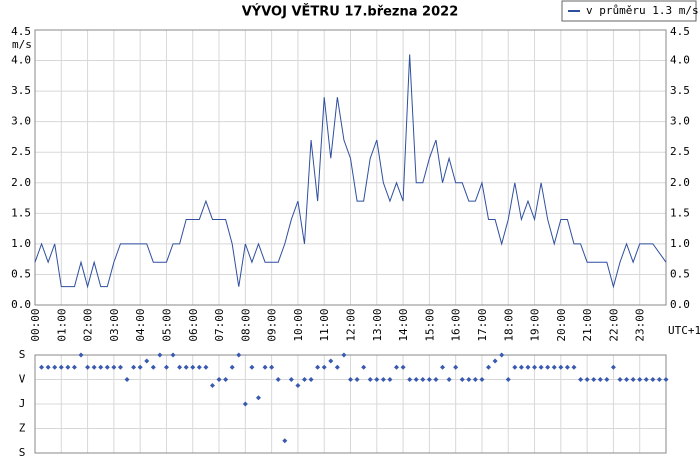 The image size is (700, 460). Describe the element at coordinates (166, 324) in the screenshot. I see `x-tick-label: 05:00` at that location.